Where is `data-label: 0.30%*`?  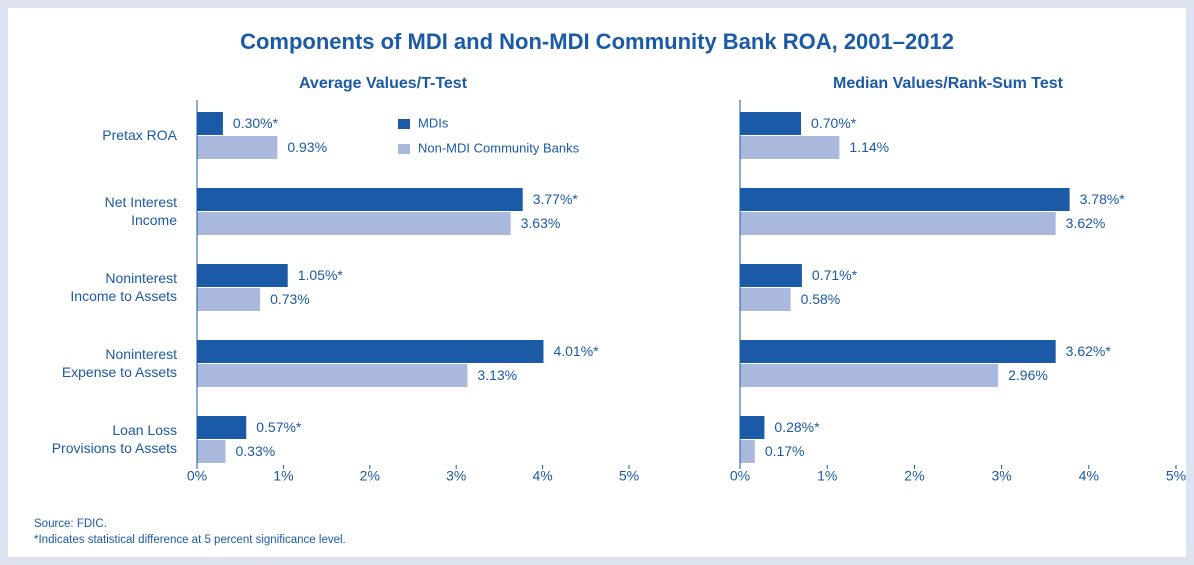
data-label: 0.30%* is located at coordinates (256, 123).